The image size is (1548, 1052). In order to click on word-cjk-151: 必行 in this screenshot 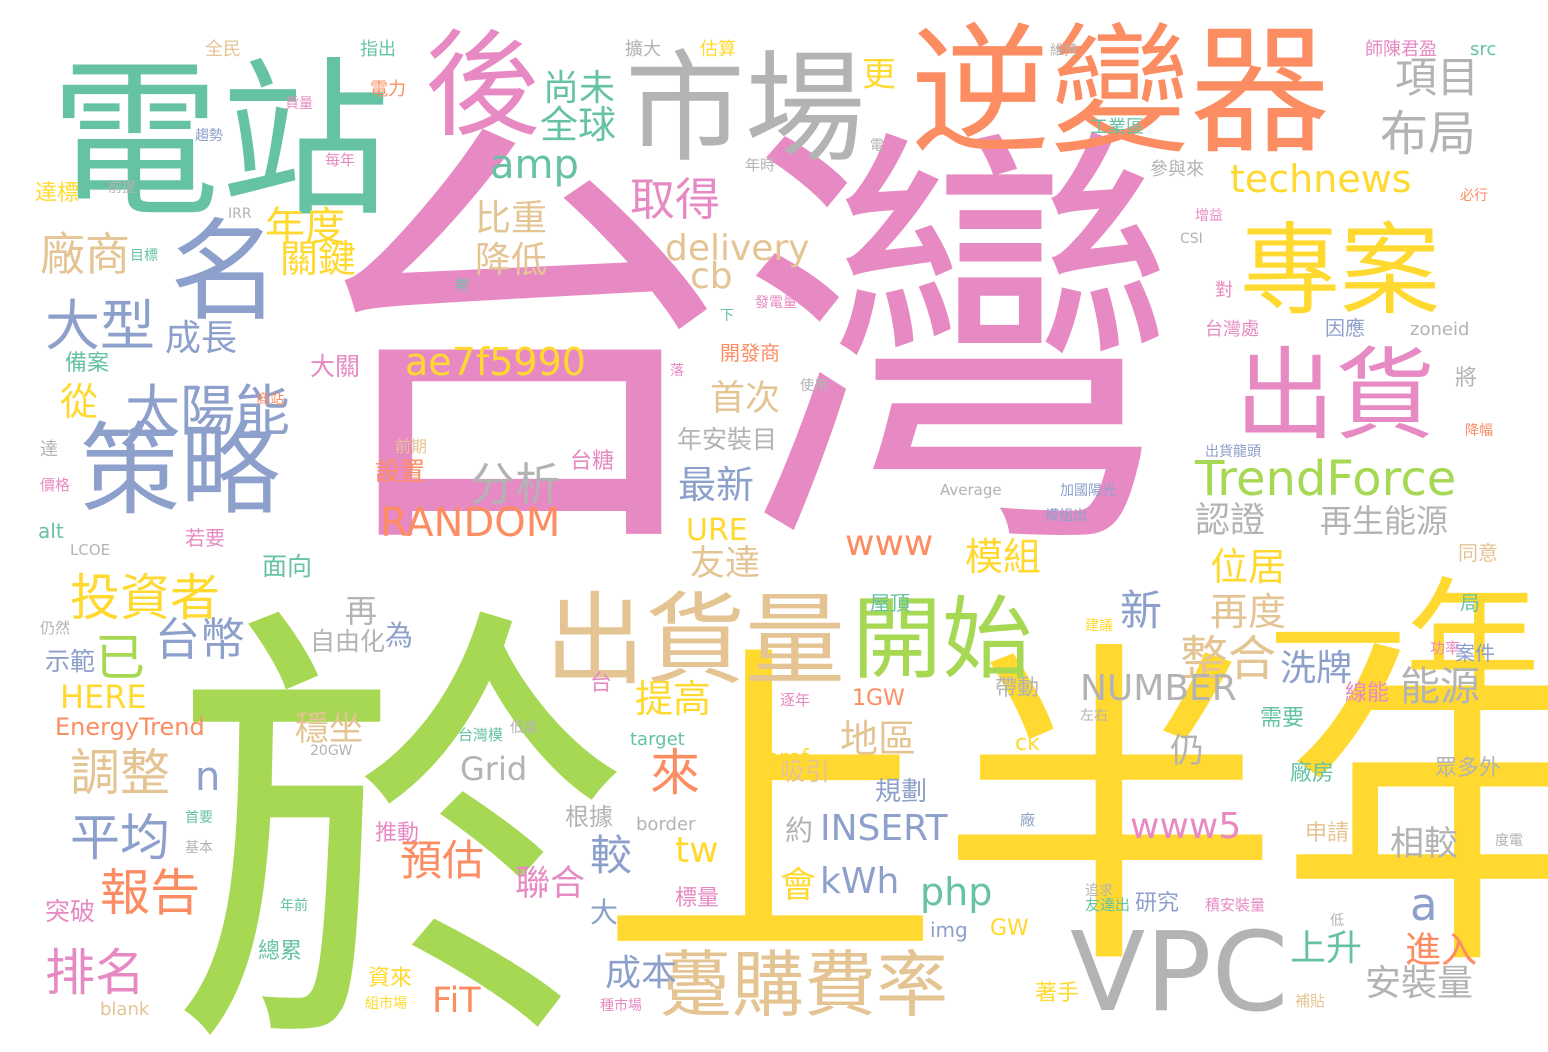, I will do `click(1474, 196)`.